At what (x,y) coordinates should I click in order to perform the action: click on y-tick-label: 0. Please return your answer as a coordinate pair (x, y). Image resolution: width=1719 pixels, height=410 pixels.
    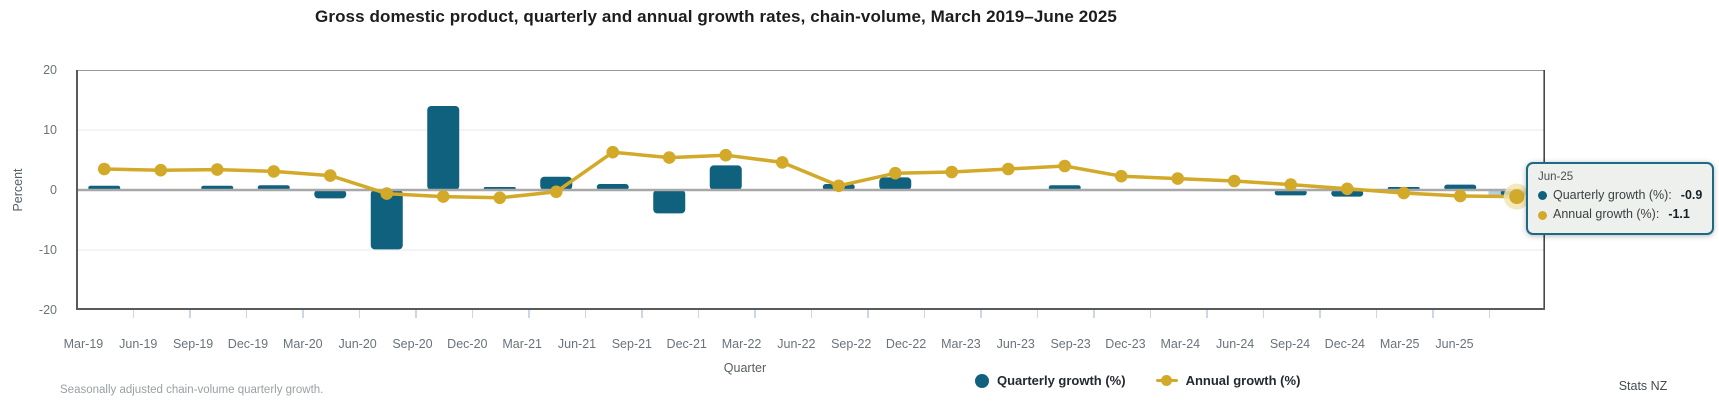
    Looking at the image, I should click on (53, 190).